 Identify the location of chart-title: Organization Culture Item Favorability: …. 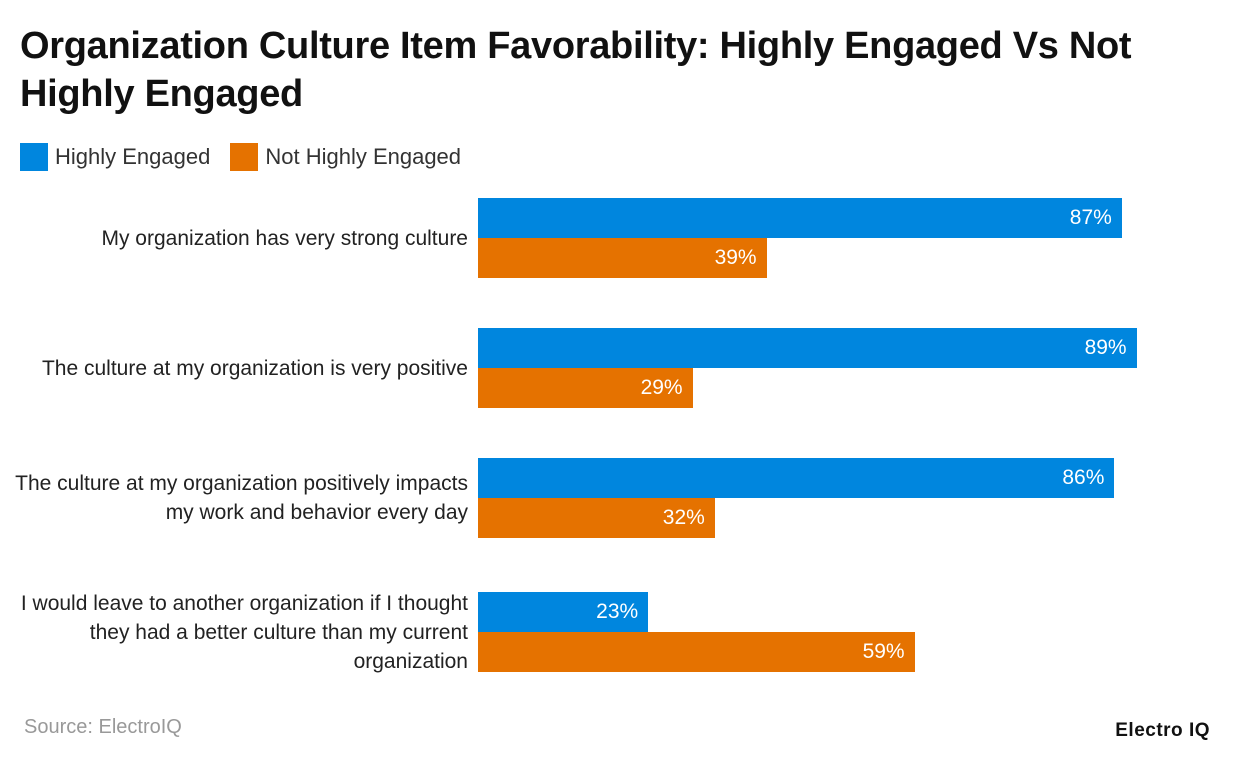
(576, 70).